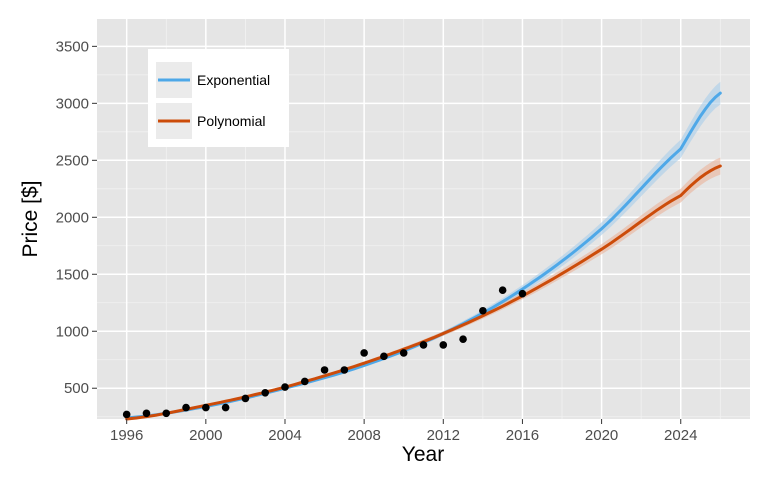 The height and width of the screenshot is (480, 768). I want to click on x-tick-label: 2020, so click(601, 435).